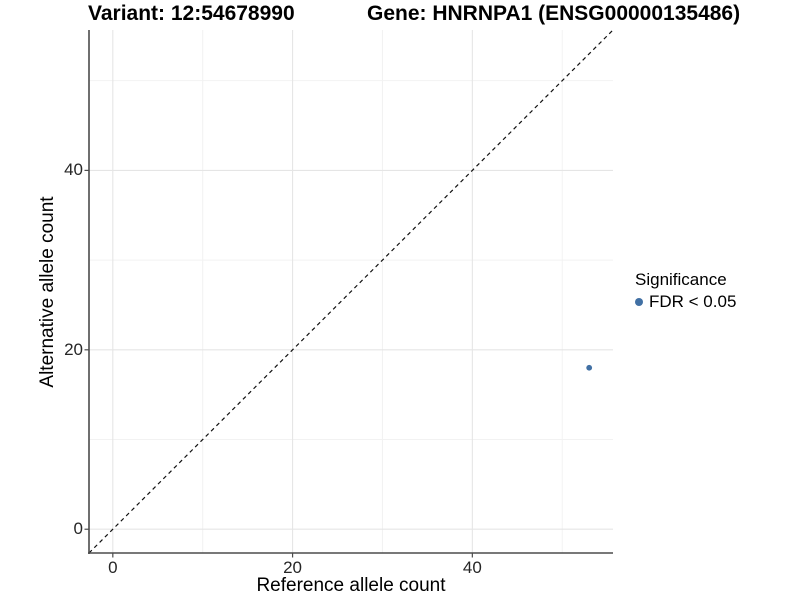 The height and width of the screenshot is (600, 800). What do you see at coordinates (681, 279) in the screenshot?
I see `legend-title: Significance` at bounding box center [681, 279].